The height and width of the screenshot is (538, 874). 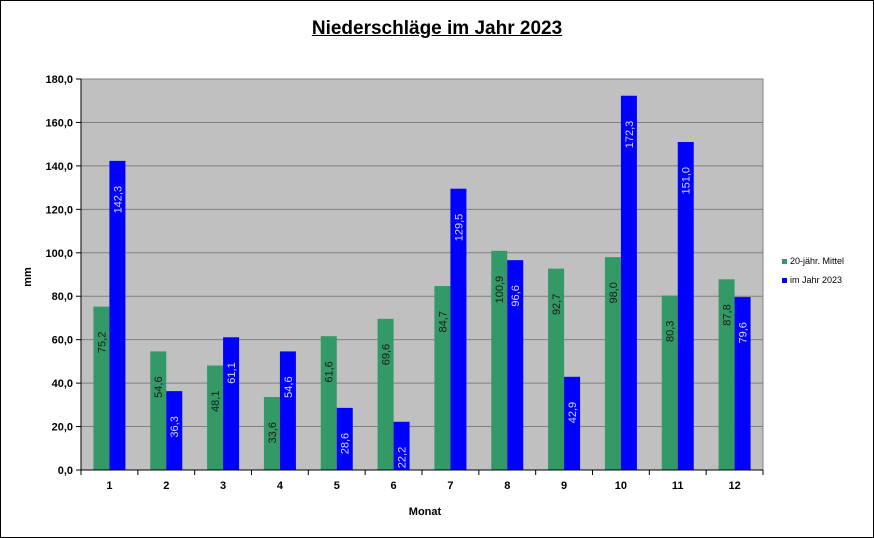 What do you see at coordinates (614, 292) in the screenshot?
I see `data-label: 98,0` at bounding box center [614, 292].